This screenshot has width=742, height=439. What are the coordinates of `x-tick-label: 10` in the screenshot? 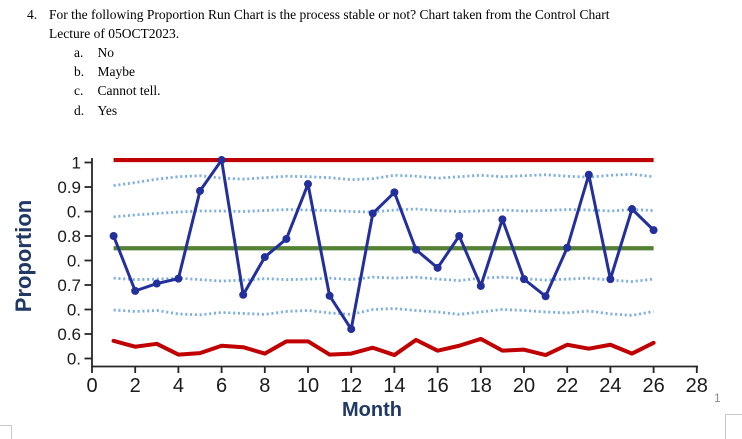 It's located at (308, 386).